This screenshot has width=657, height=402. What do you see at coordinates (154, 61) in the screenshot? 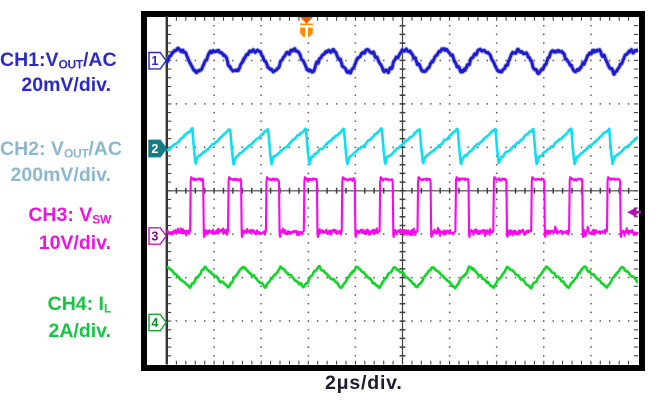
I see `svg-text: 1` at bounding box center [154, 61].